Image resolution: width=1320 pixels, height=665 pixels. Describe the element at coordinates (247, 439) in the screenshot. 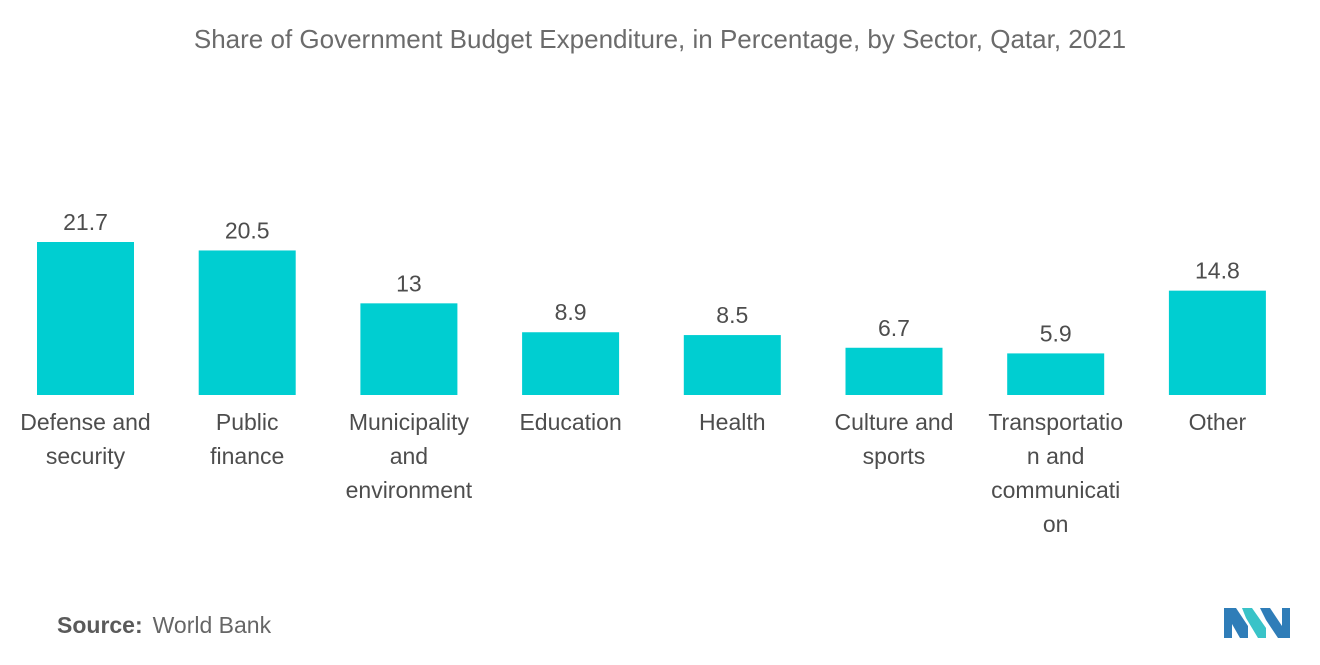

I see `category-label: Public finance` at that location.